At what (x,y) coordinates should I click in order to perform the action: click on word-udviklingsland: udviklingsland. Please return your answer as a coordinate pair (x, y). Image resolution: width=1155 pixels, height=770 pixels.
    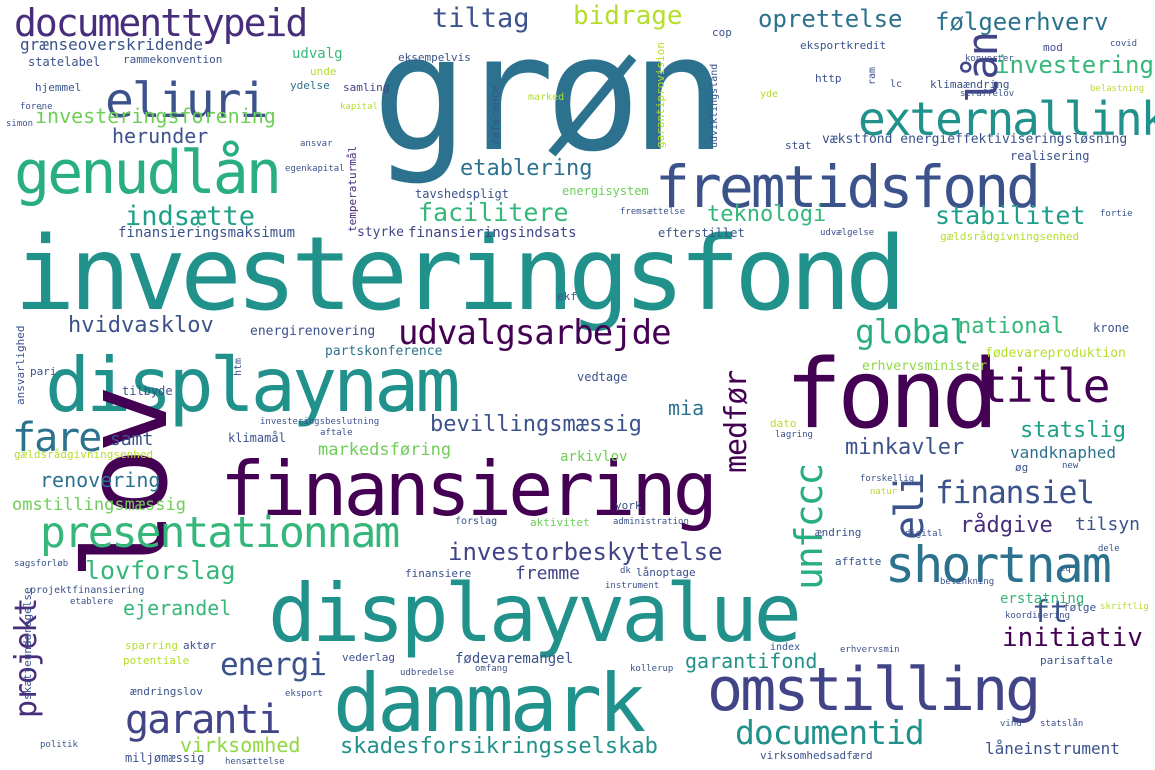
    Looking at the image, I should click on (714, 105).